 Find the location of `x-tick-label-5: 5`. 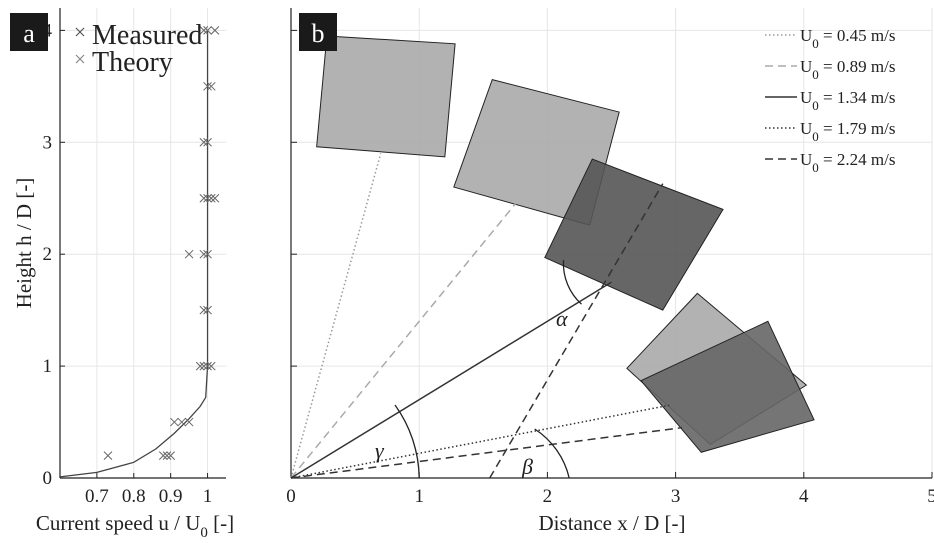

x-tick-label-5: 5 is located at coordinates (930, 496).